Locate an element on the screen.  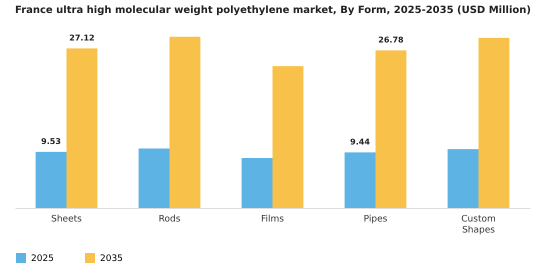
x-tick-label: Pipes is located at coordinates (376, 219).